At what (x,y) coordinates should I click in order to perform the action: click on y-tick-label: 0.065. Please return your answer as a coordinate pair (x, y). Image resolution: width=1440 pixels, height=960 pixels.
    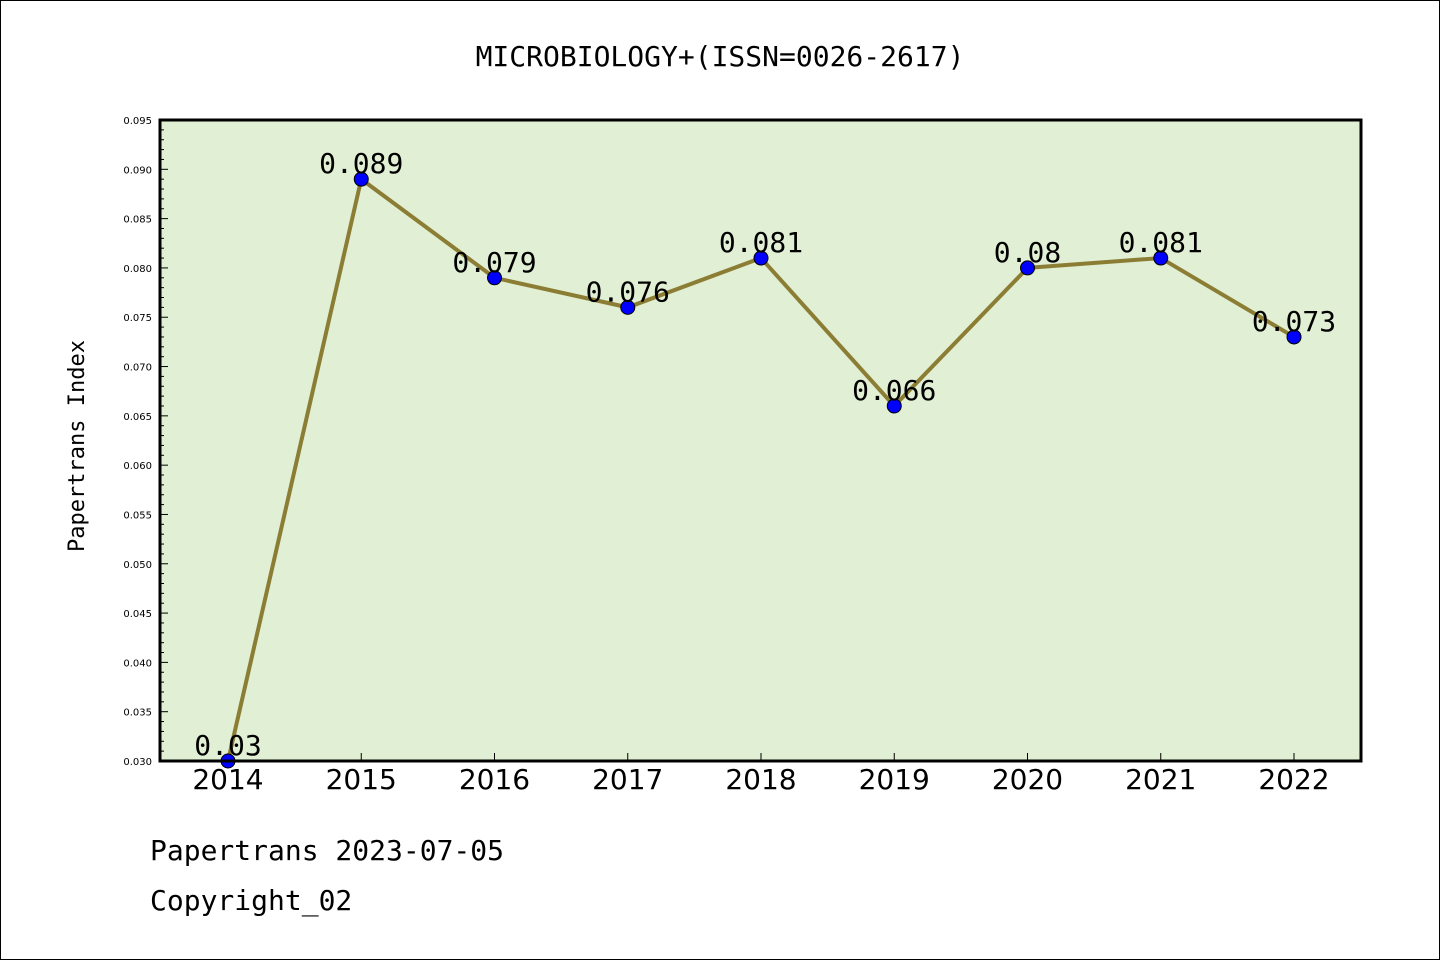
    Looking at the image, I should click on (137, 417).